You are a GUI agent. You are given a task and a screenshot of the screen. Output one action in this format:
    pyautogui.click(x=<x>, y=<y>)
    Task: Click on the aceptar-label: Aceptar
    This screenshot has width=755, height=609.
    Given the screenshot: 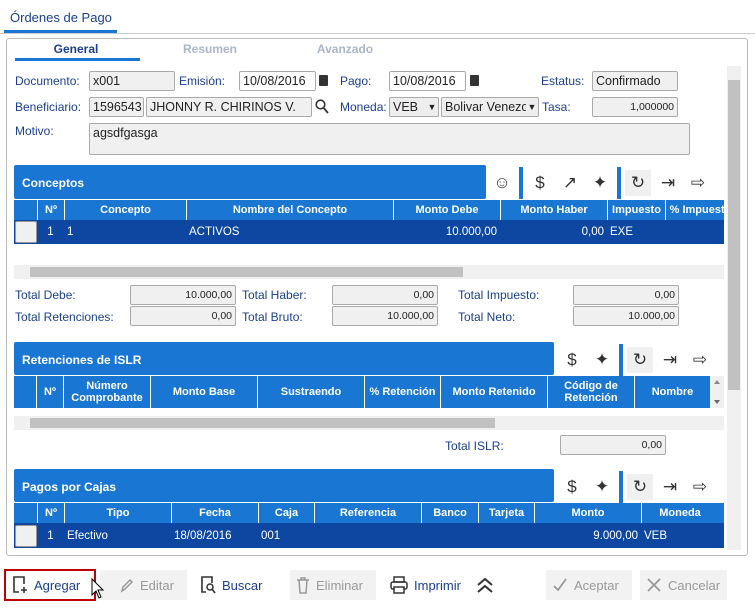 What is the action you would take?
    pyautogui.click(x=596, y=585)
    